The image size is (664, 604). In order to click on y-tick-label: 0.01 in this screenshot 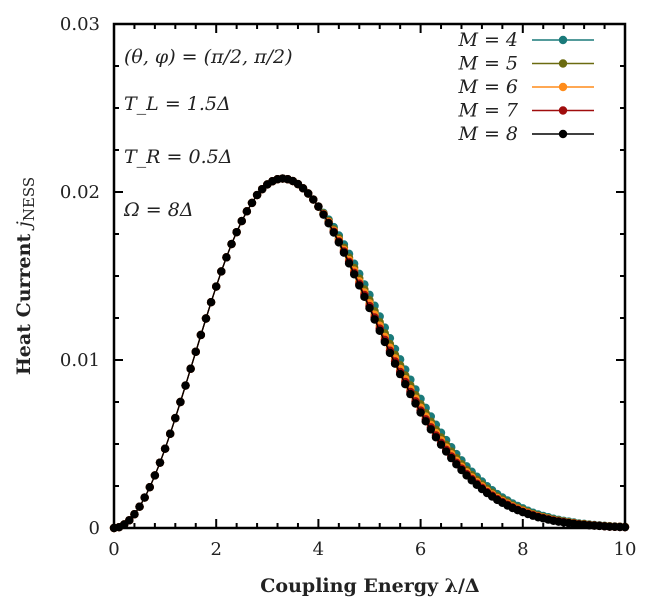, I will do `click(80, 360)`.